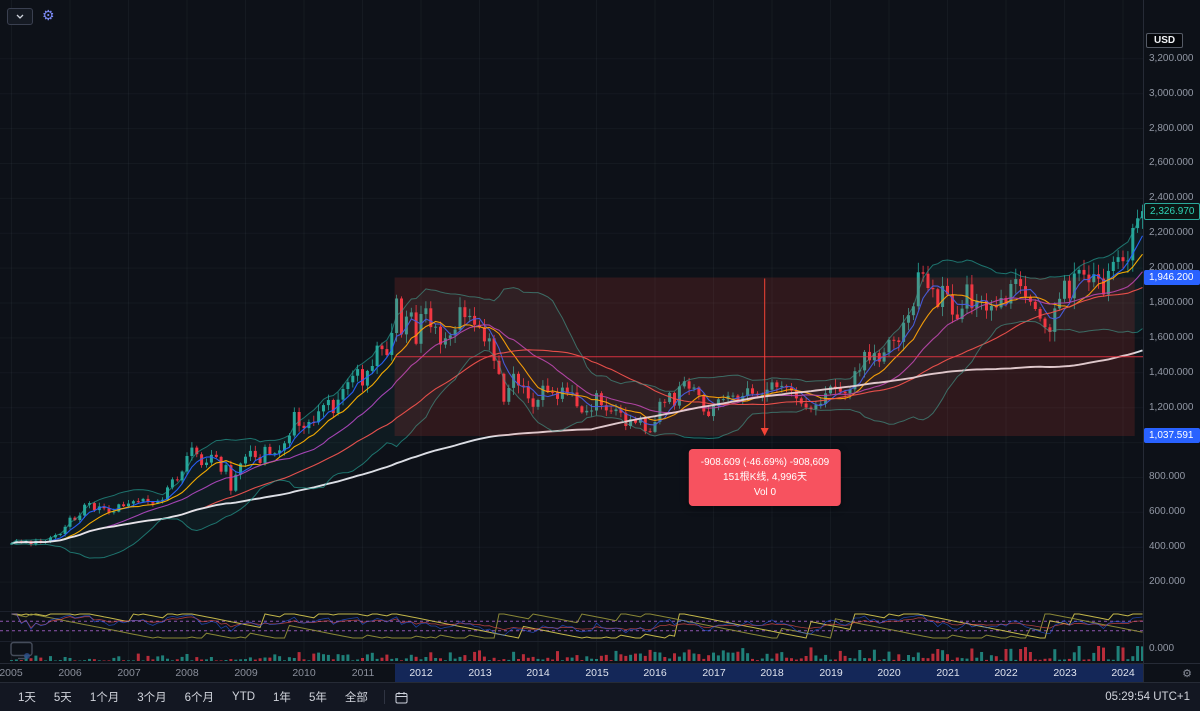  I want to click on last-price-badge: 2,326.970, so click(1172, 211).